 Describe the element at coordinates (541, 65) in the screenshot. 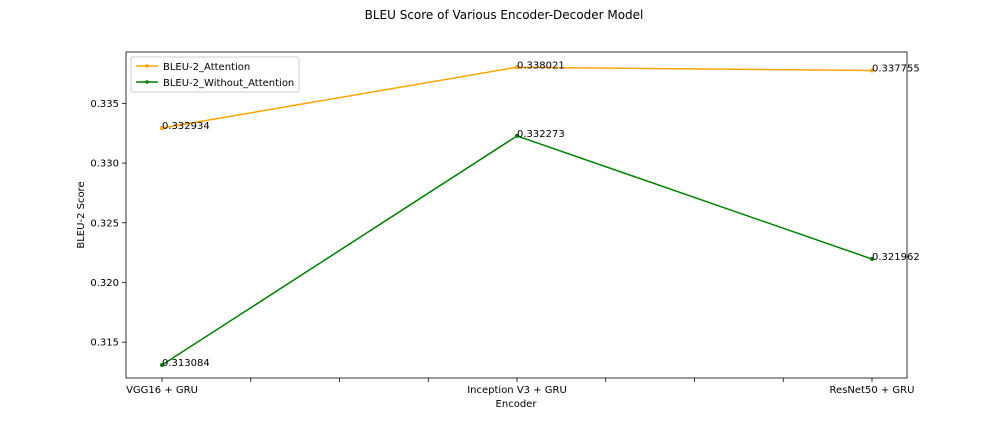

I see `data-label: 0.338021` at that location.